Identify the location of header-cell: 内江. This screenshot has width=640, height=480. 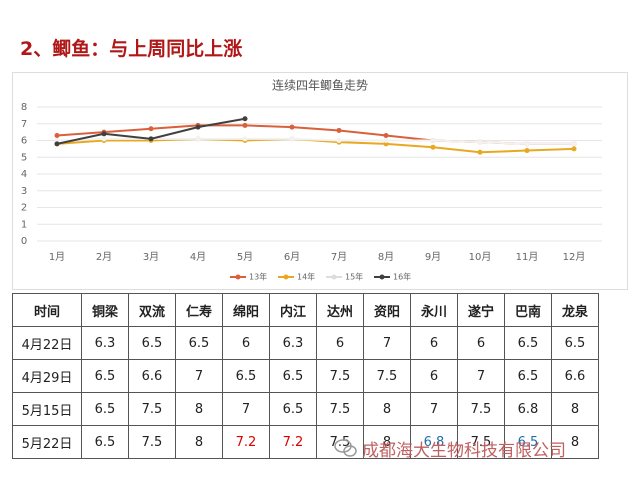
(293, 310).